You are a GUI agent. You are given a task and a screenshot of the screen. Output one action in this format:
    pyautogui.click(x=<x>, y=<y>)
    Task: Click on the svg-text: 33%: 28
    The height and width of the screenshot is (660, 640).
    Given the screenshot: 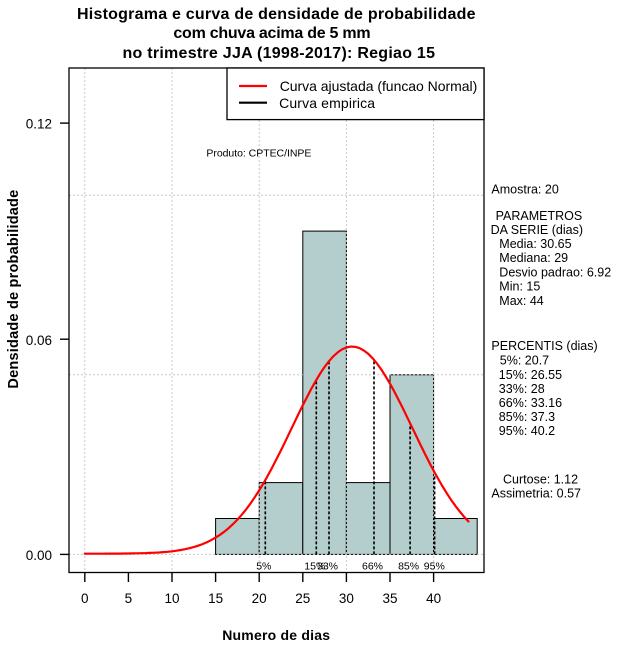 What is the action you would take?
    pyautogui.click(x=522, y=389)
    